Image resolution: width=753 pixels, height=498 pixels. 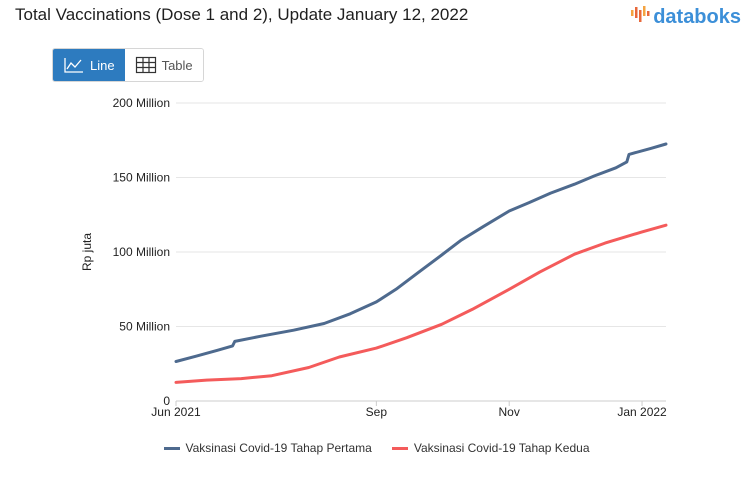 I want to click on y-tick-label: 50 Million, so click(x=144, y=327).